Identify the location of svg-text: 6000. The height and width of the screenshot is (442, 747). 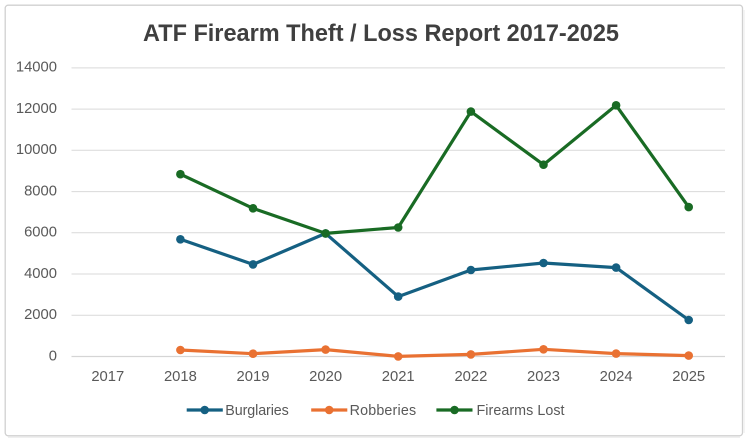
(40, 233).